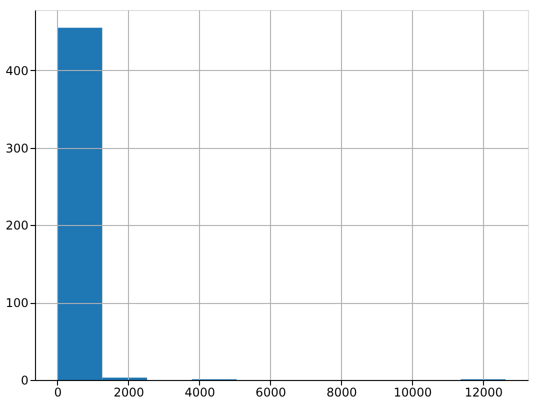  What do you see at coordinates (483, 393) in the screenshot?
I see `x-tick-label: 12000` at bounding box center [483, 393].